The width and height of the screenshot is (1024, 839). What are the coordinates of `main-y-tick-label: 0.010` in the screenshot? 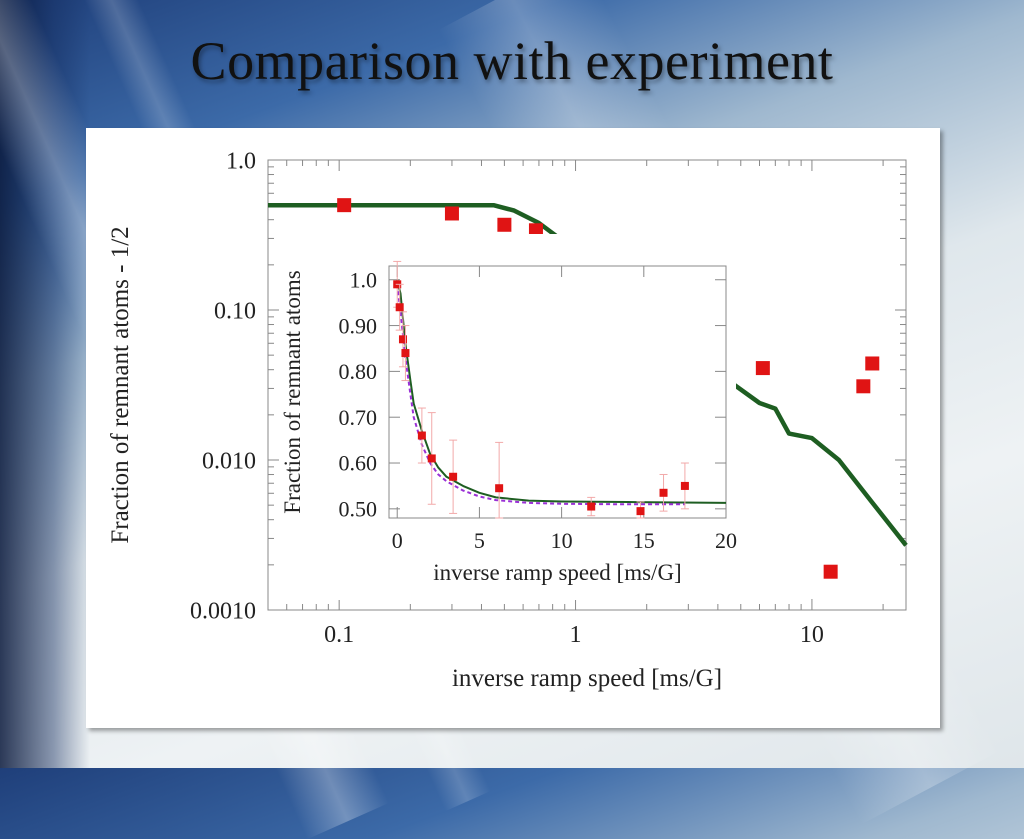 It's located at (229, 461).